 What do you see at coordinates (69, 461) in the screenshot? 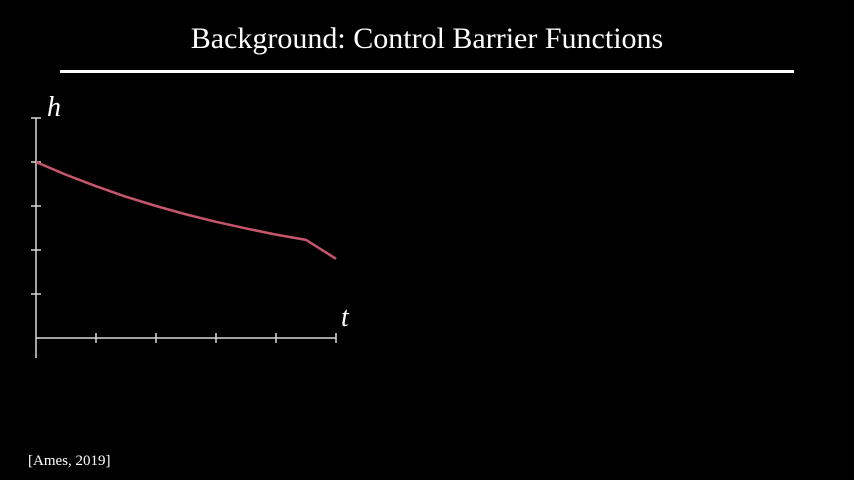
I see `citation: [Ames, 2019]` at bounding box center [69, 461].